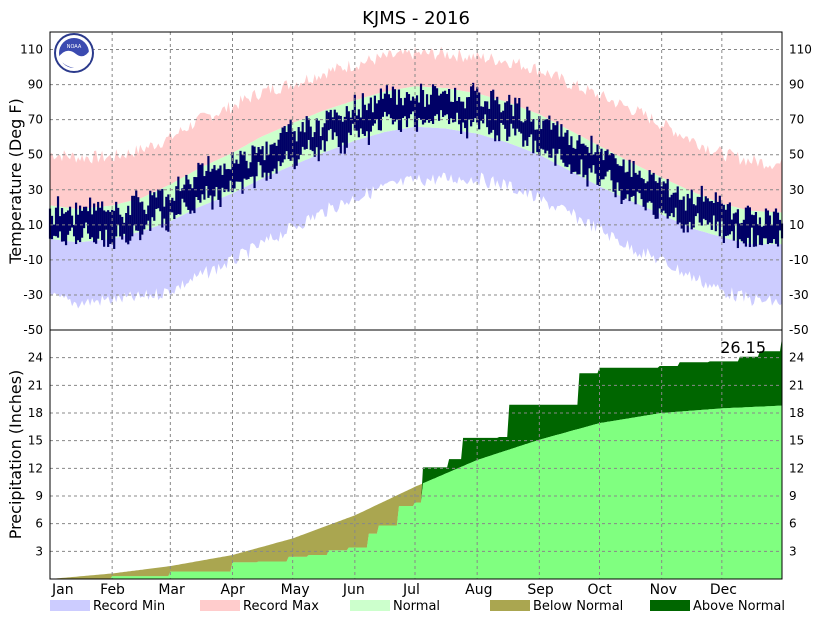  What do you see at coordinates (35, 358) in the screenshot?
I see `precip-y-tick-left: 24` at bounding box center [35, 358].